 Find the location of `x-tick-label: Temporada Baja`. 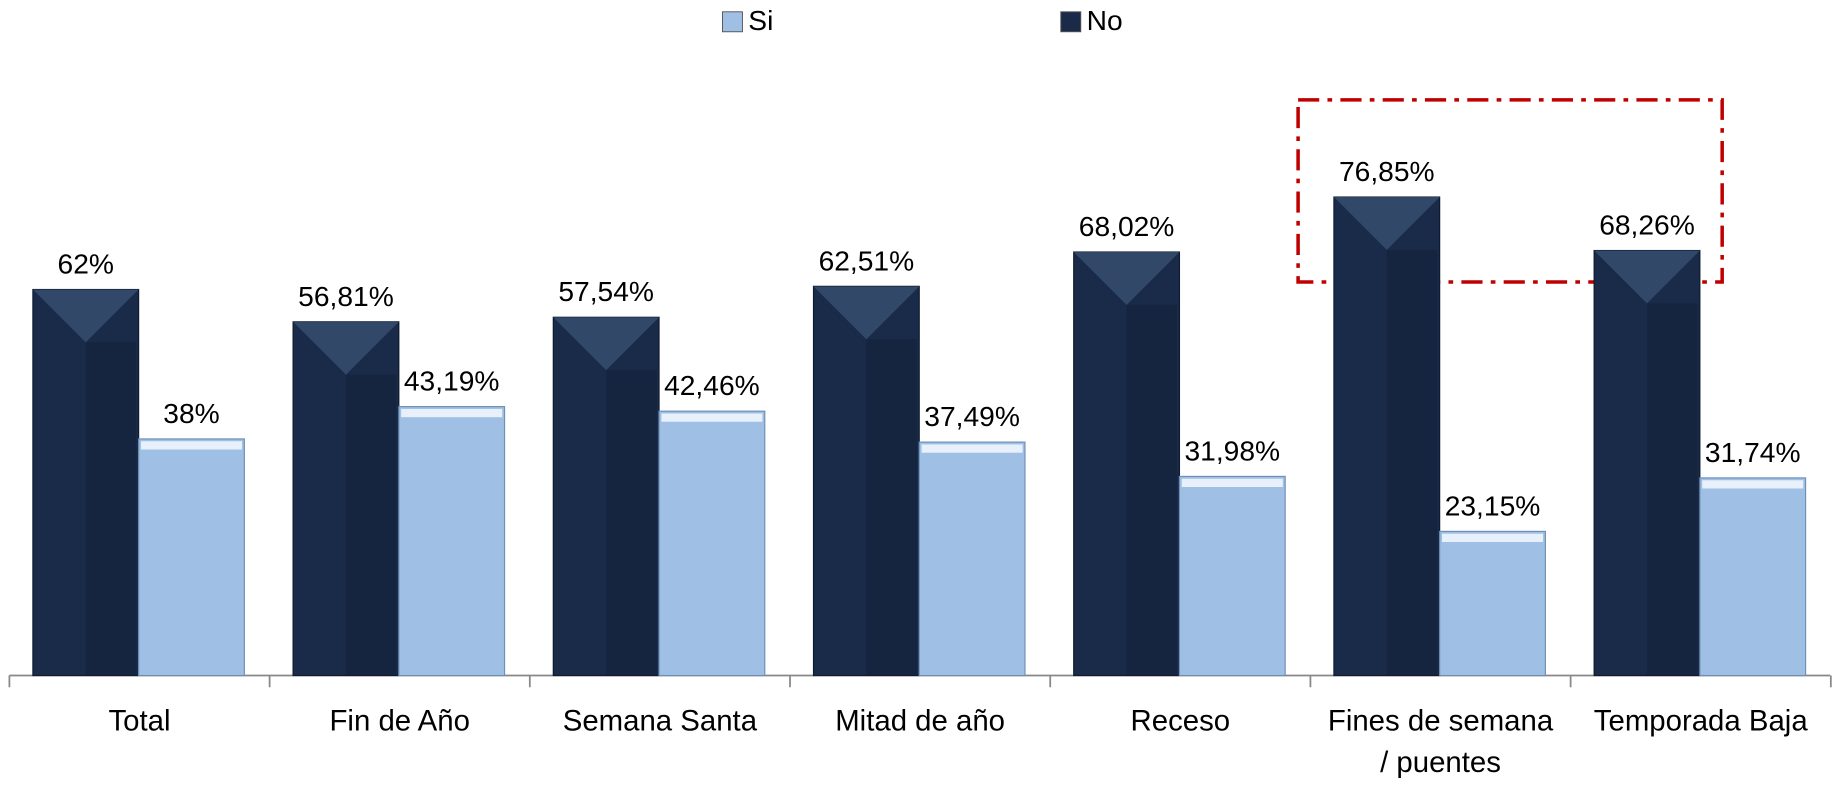

x-tick-label: Temporada Baja is located at coordinates (1700, 721).